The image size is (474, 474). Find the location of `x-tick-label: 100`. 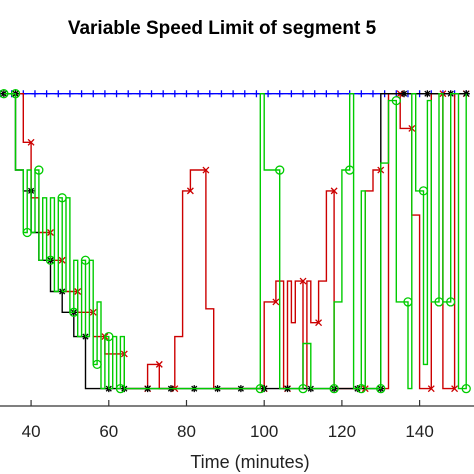

x-tick-label: 100 is located at coordinates (264, 431).